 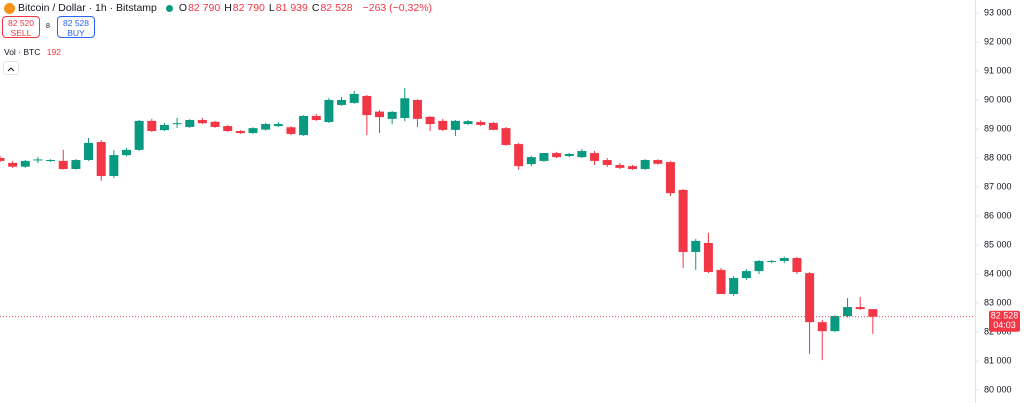 What do you see at coordinates (998, 41) in the screenshot?
I see `y-tick-label: 92 000` at bounding box center [998, 41].